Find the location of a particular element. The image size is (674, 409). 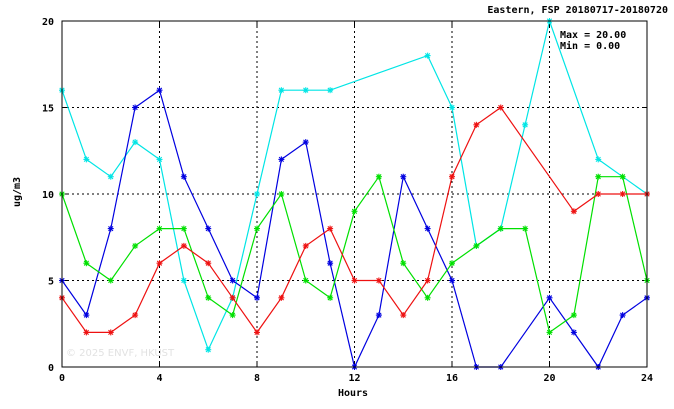

watermark: © 2025 ENVF, HKUST is located at coordinates (120, 353).